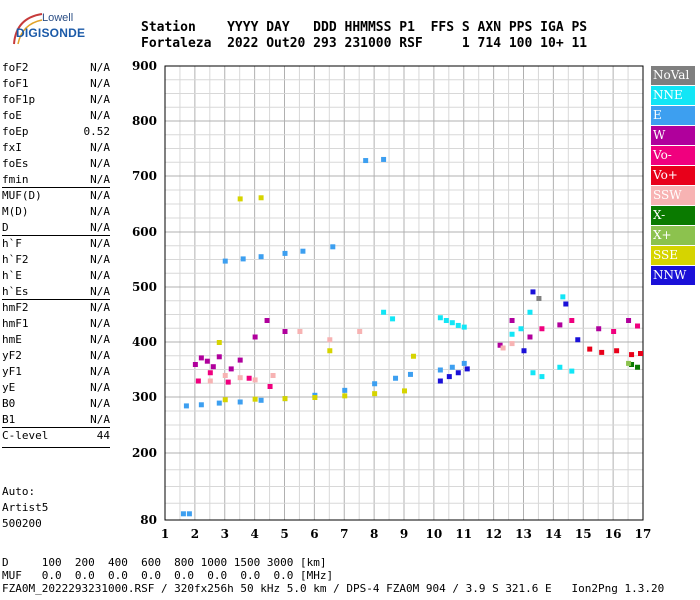 This screenshot has width=700, height=600. What do you see at coordinates (15, 259) in the screenshot?
I see `param-label: h`F2` at bounding box center [15, 259].